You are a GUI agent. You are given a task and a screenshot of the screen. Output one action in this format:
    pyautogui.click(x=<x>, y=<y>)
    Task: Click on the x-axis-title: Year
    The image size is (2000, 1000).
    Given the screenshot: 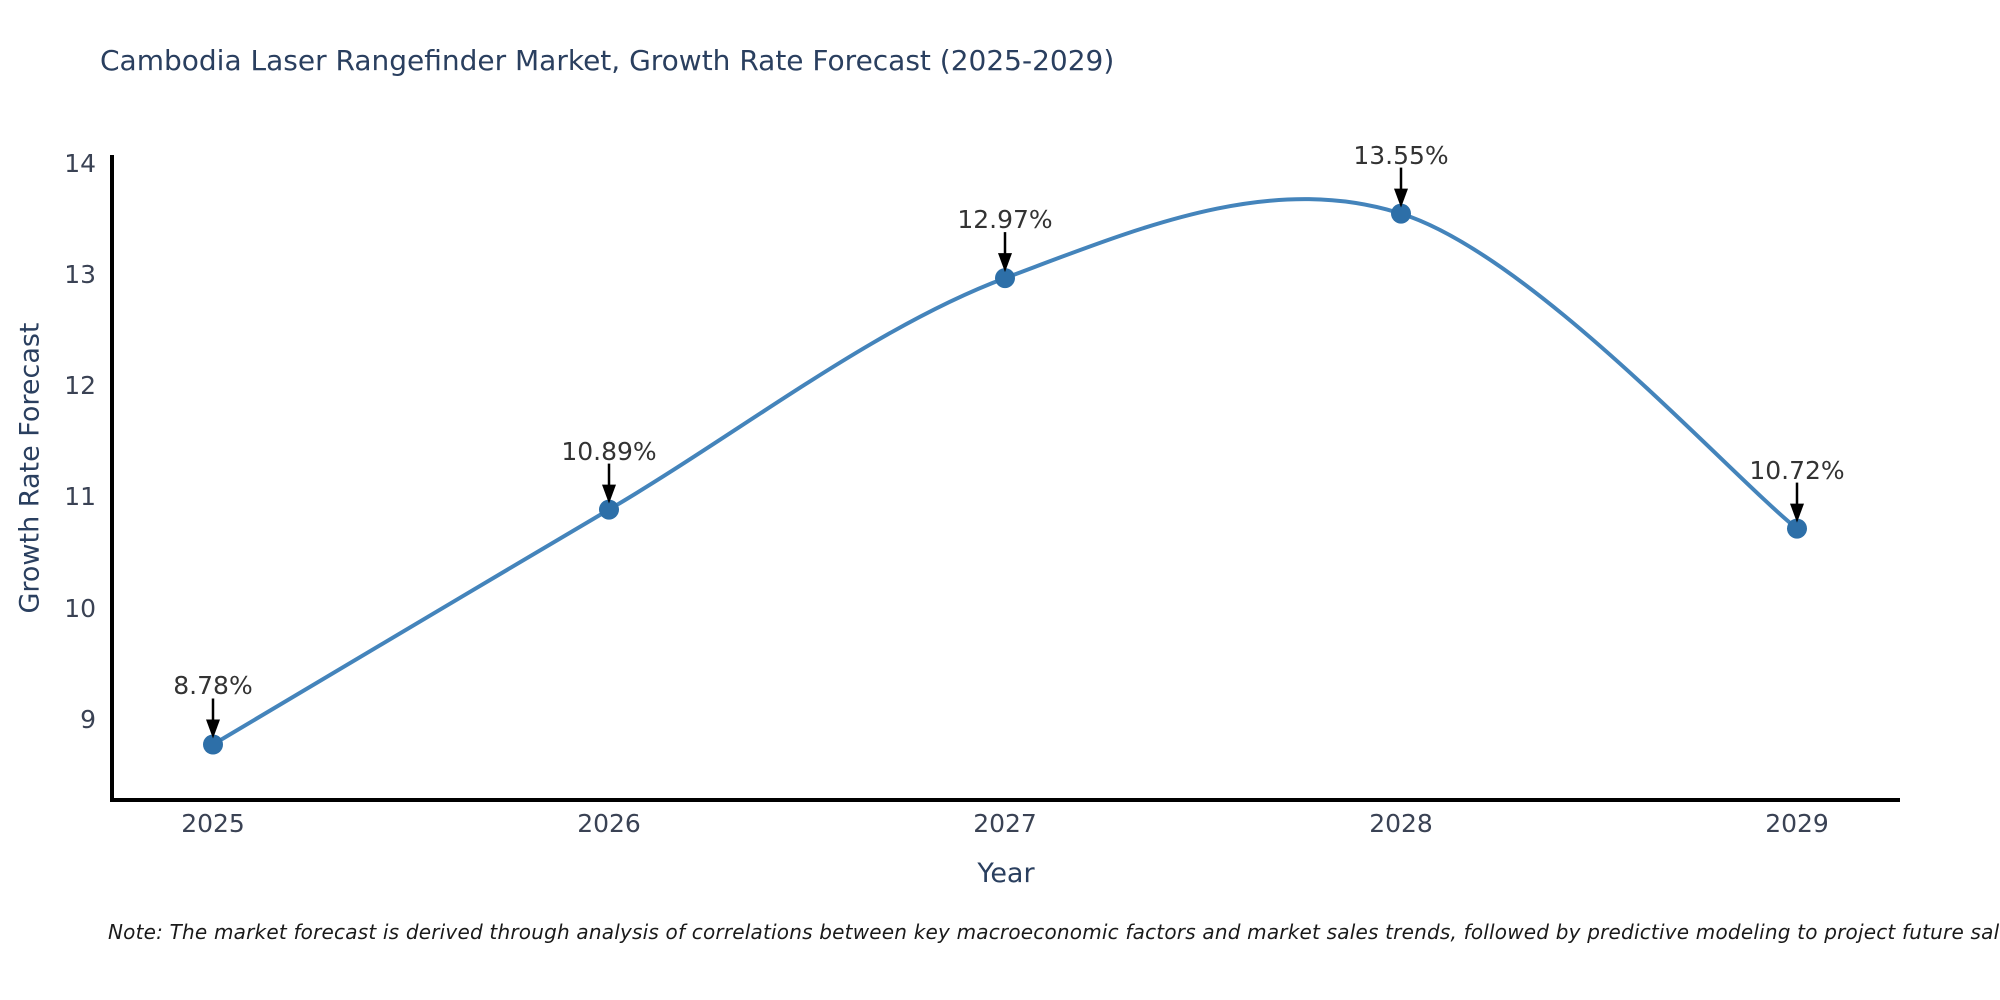 What is the action you would take?
    pyautogui.click(x=1006, y=873)
    